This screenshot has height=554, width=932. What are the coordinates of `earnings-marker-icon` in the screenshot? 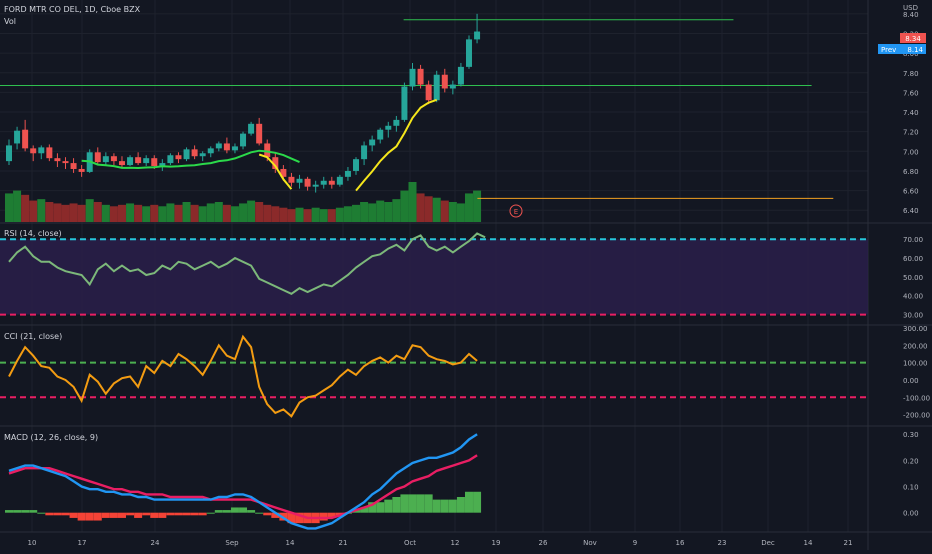 It's located at (516, 211).